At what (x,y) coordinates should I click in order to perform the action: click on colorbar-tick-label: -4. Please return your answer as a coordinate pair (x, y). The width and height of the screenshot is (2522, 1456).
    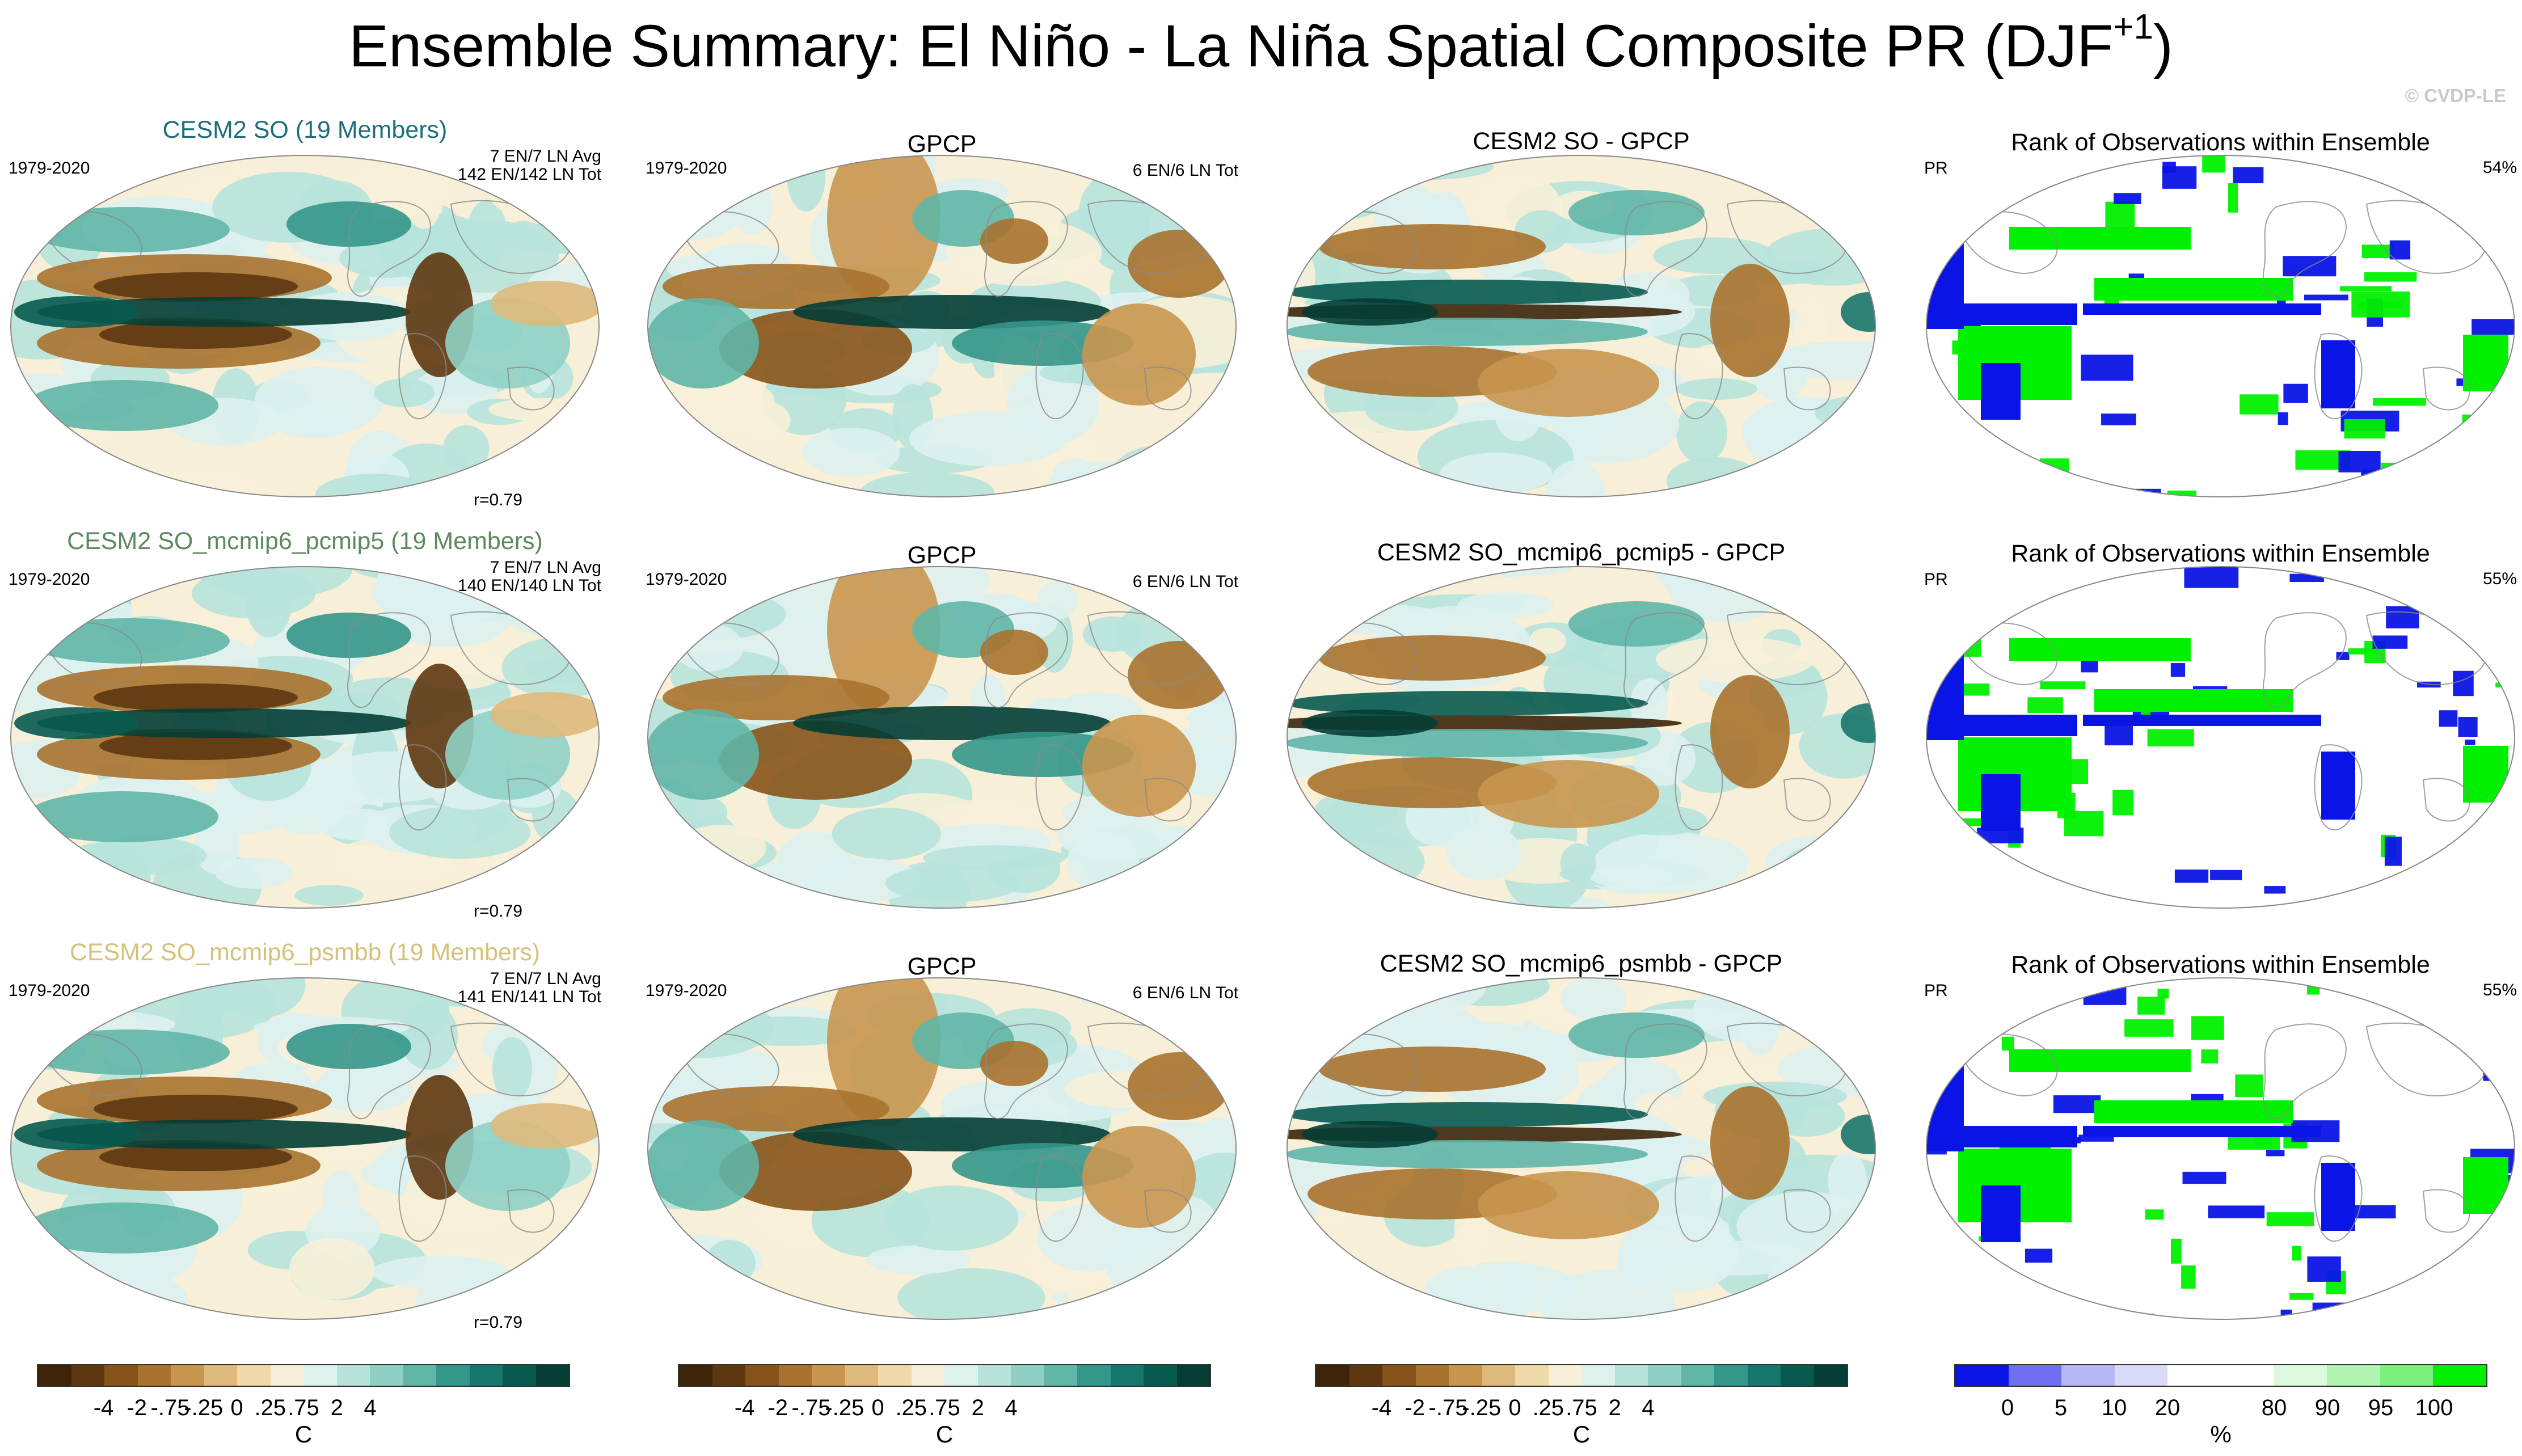
    Looking at the image, I should click on (744, 1408).